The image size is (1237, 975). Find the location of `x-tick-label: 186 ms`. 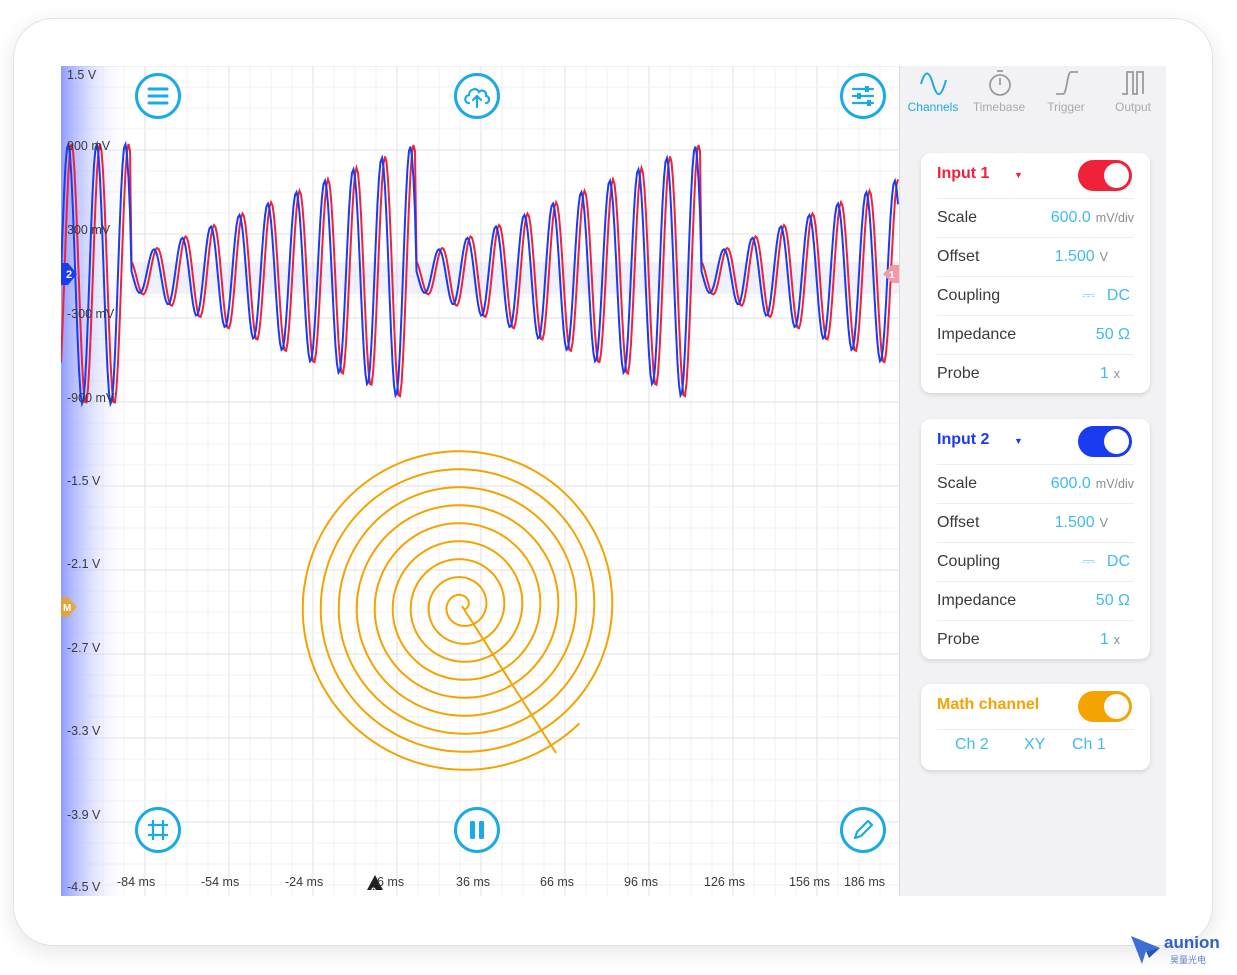

x-tick-label: 186 ms is located at coordinates (864, 882).